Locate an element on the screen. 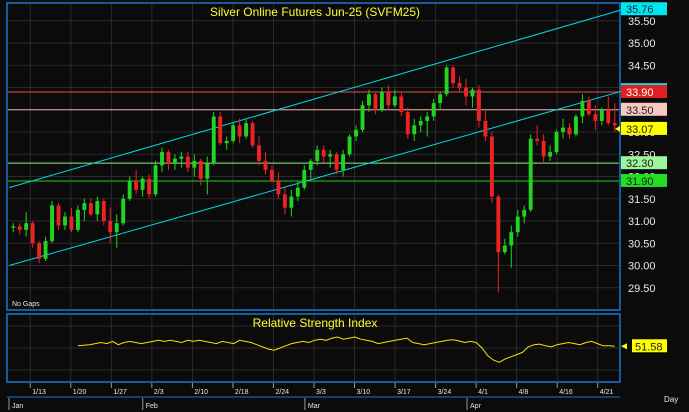 This screenshot has height=412, width=689. price-label-text: 32.30 is located at coordinates (640, 164).